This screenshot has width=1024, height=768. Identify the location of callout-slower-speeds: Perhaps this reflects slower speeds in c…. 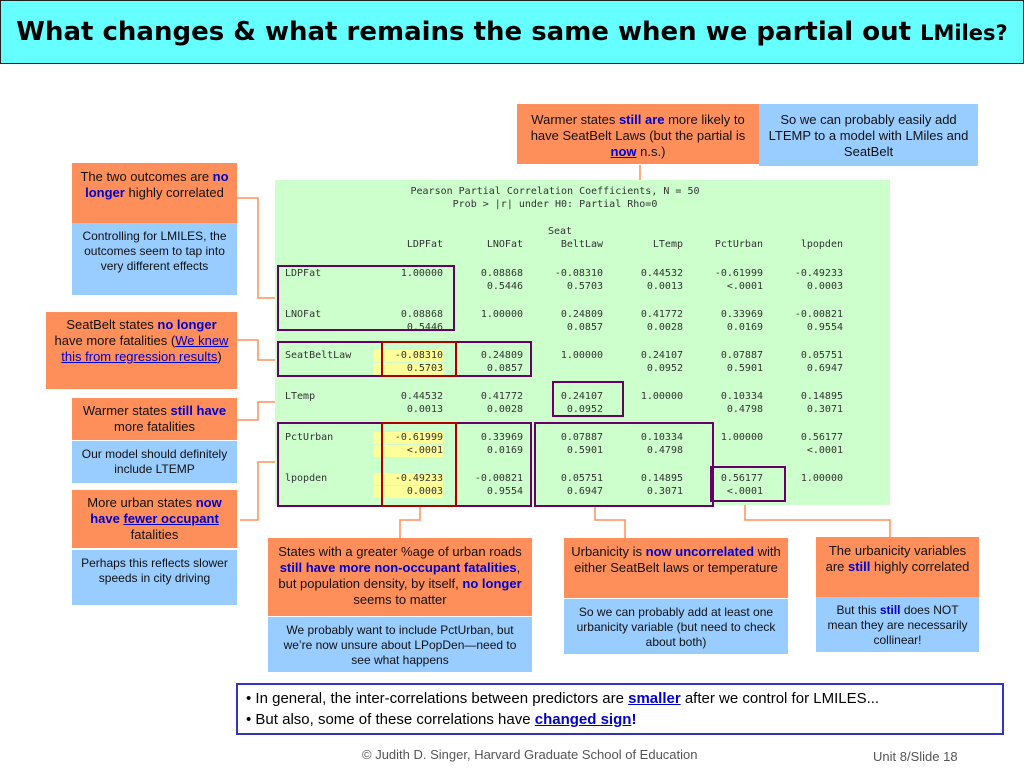
(154, 577).